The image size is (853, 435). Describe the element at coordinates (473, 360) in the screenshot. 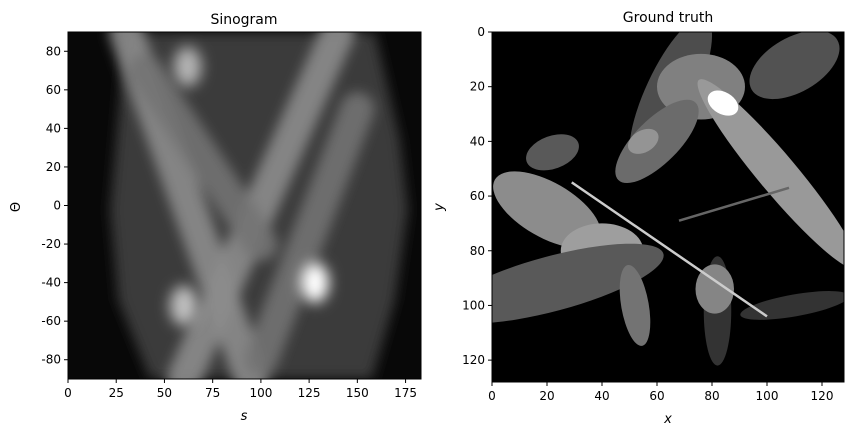

I see `y-tick-label: 120` at that location.